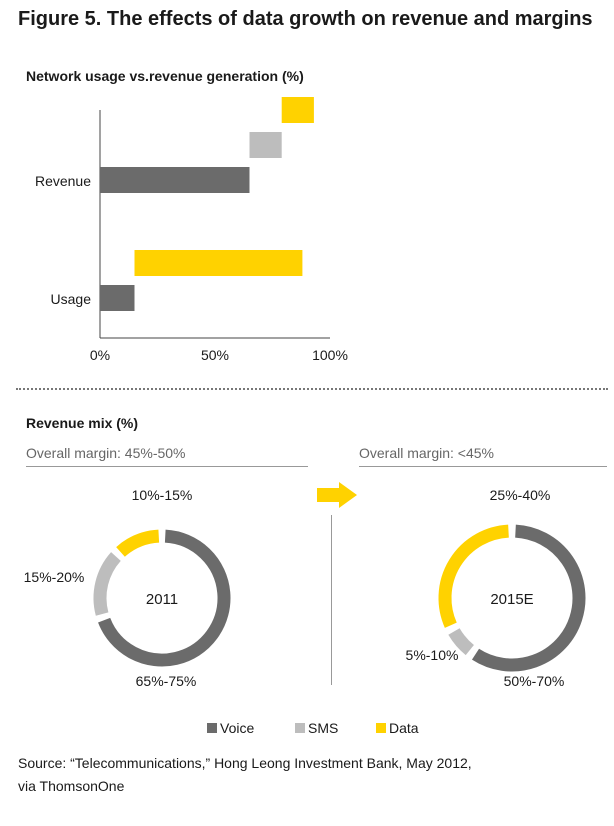 This screenshot has width=614, height=826. I want to click on bar-usage-data, so click(218, 263).